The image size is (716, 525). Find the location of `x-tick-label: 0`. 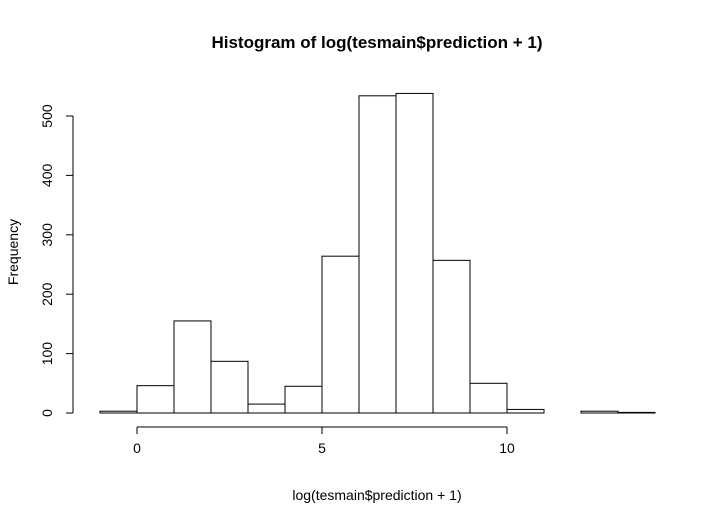

x-tick-label: 0 is located at coordinates (137, 448).